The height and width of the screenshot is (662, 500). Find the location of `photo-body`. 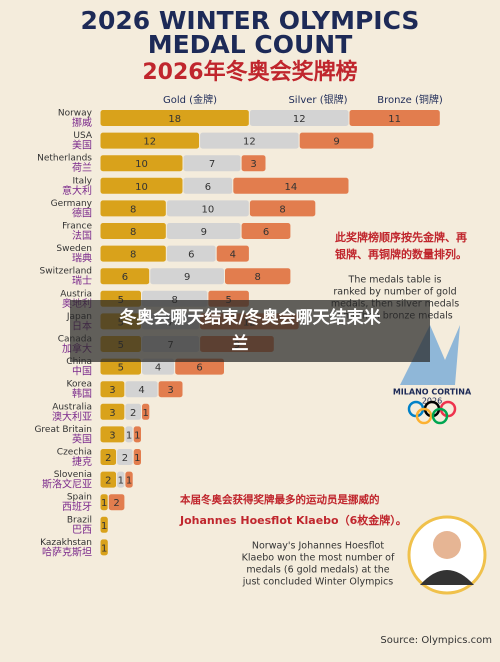

photo-body is located at coordinates (447, 577).